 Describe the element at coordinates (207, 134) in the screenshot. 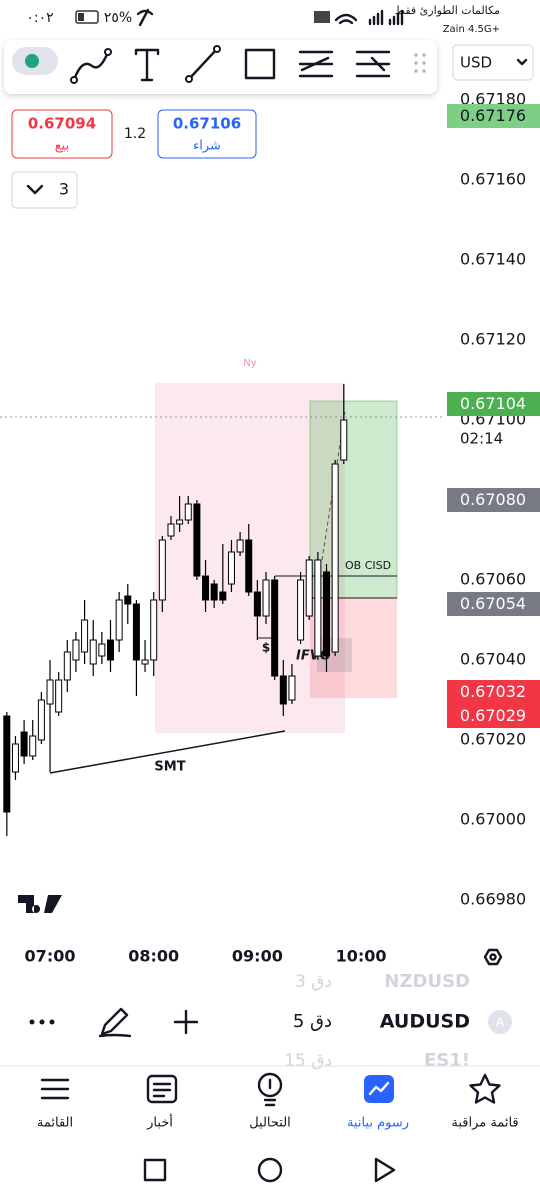

I see `buy-button` at that location.